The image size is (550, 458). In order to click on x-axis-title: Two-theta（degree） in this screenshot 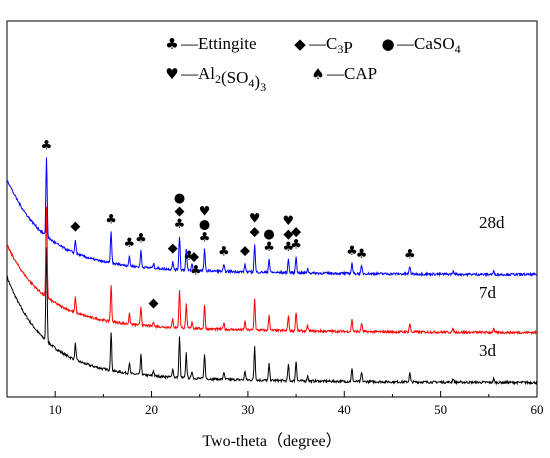, I will do `click(271, 441)`.